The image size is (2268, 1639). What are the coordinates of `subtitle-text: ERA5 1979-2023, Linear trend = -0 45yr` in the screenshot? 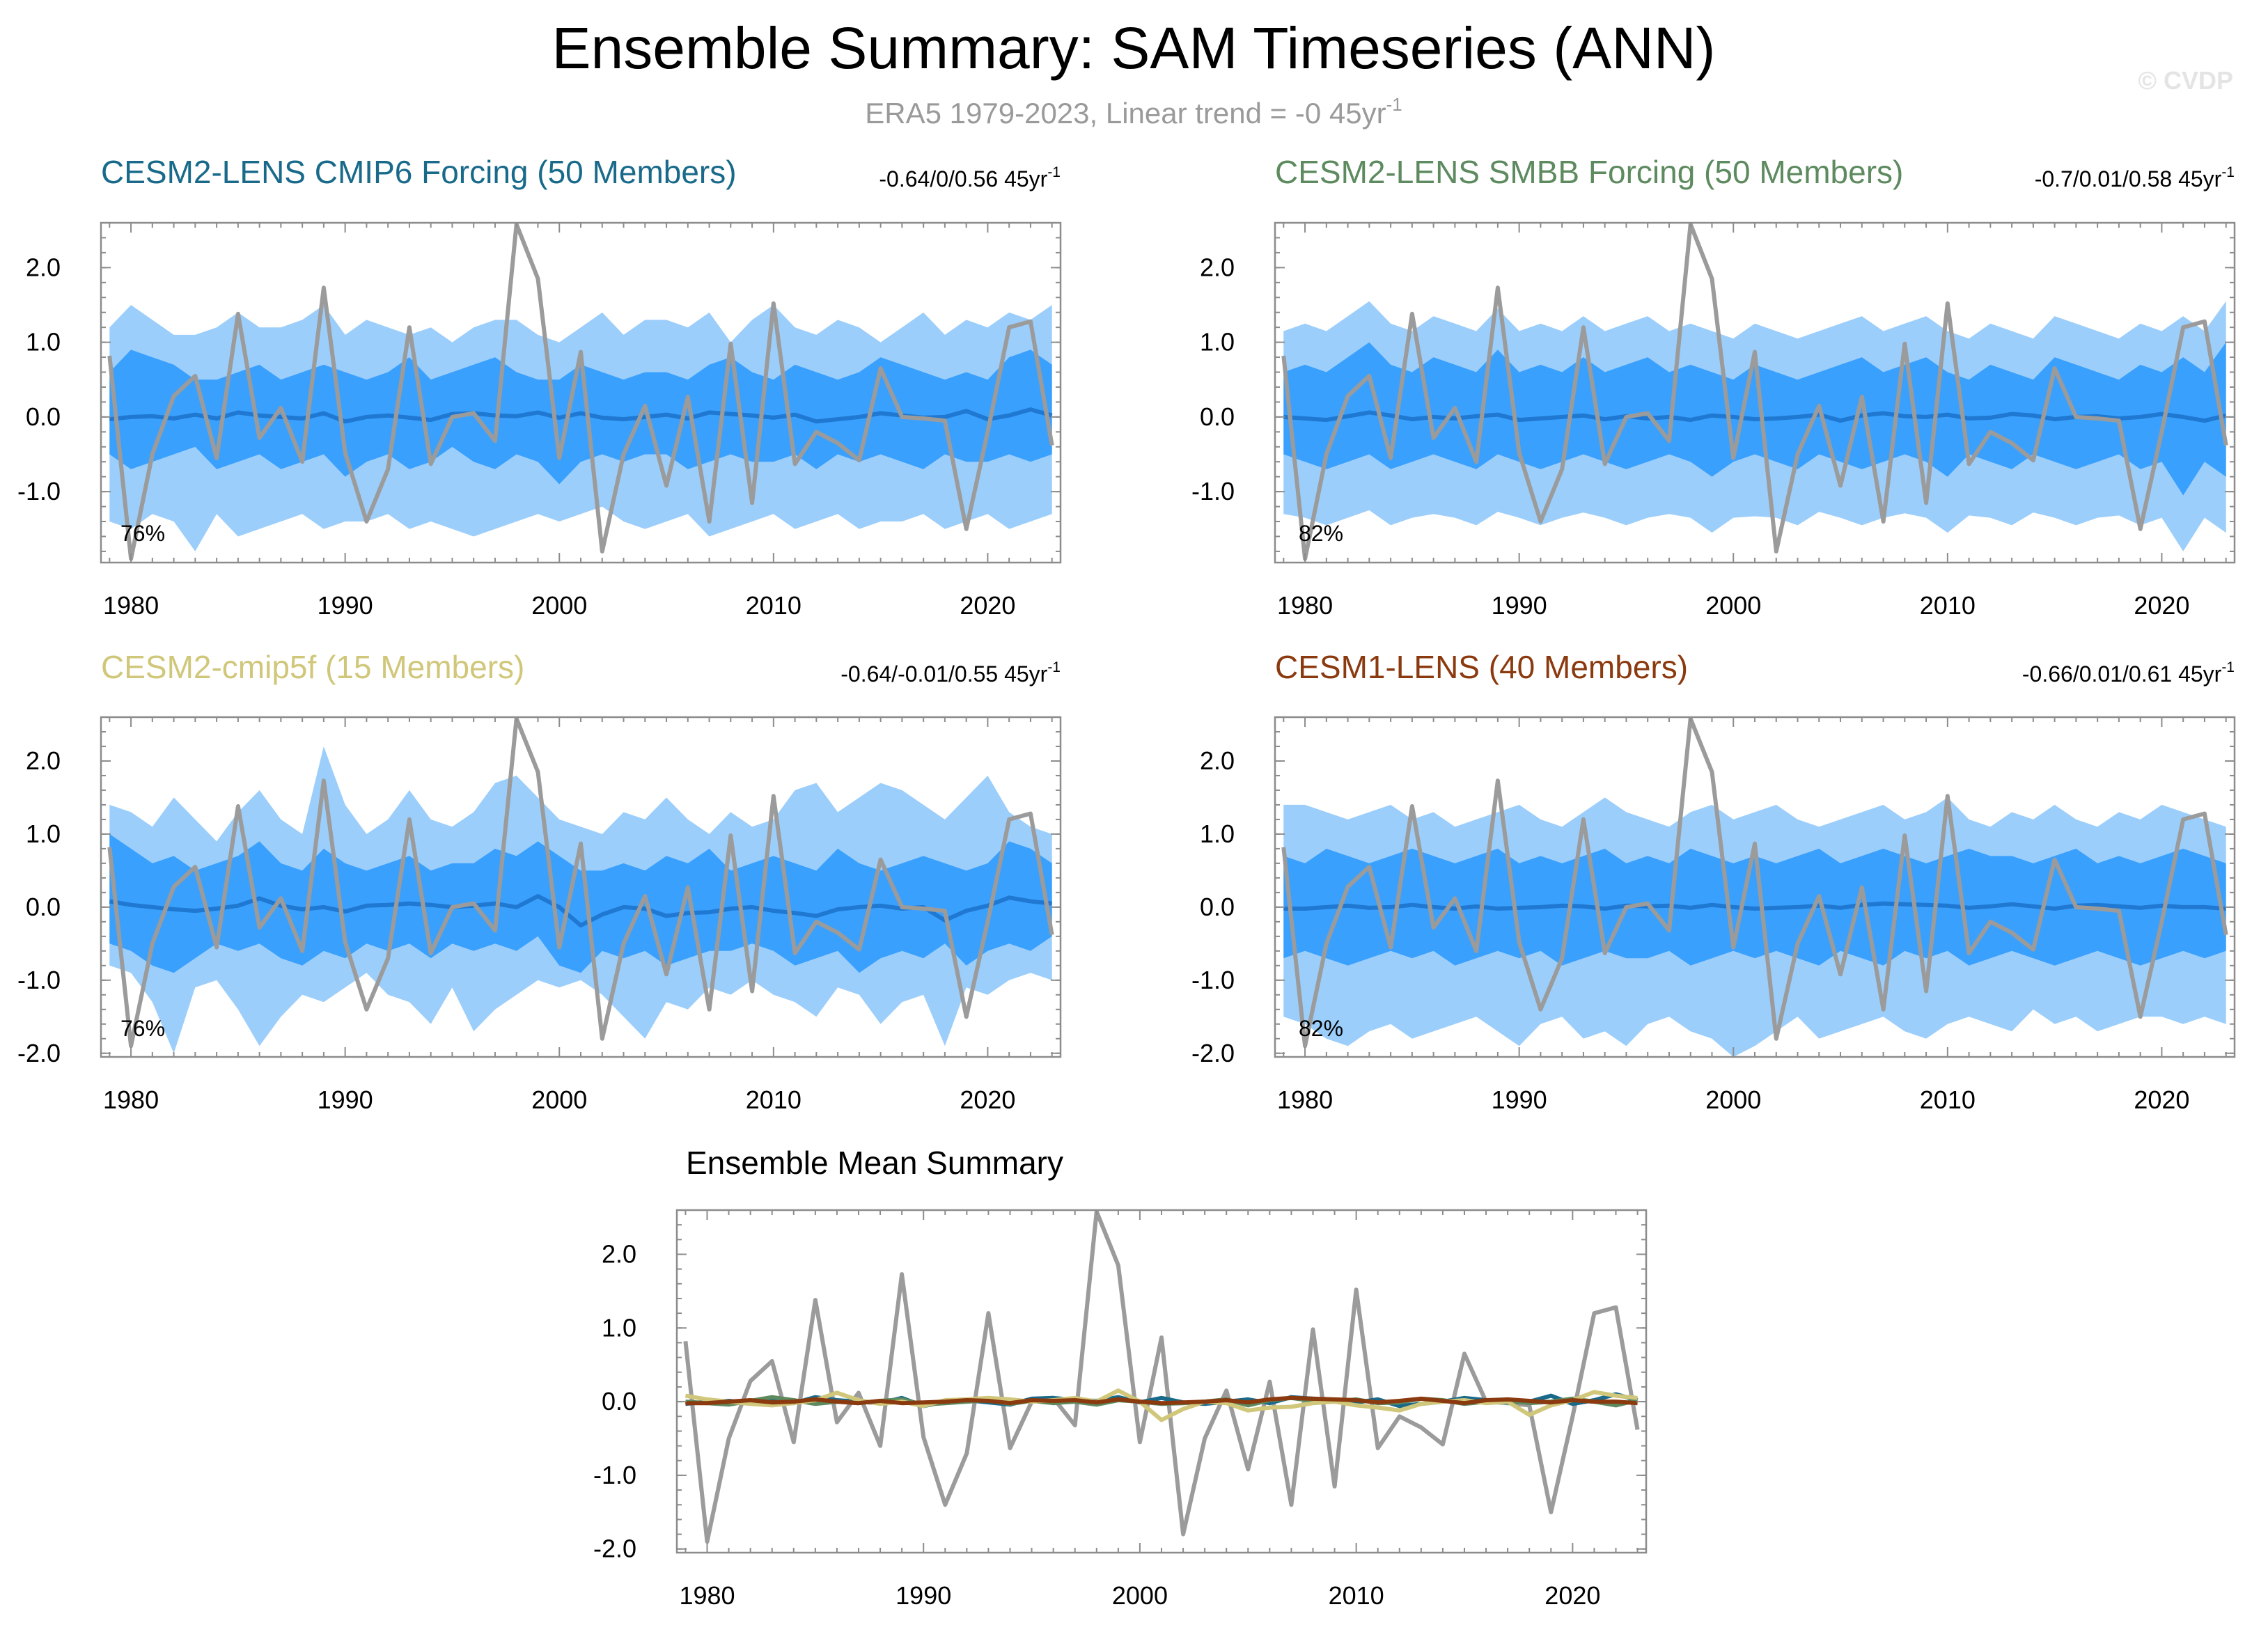 It's located at (1125, 114).